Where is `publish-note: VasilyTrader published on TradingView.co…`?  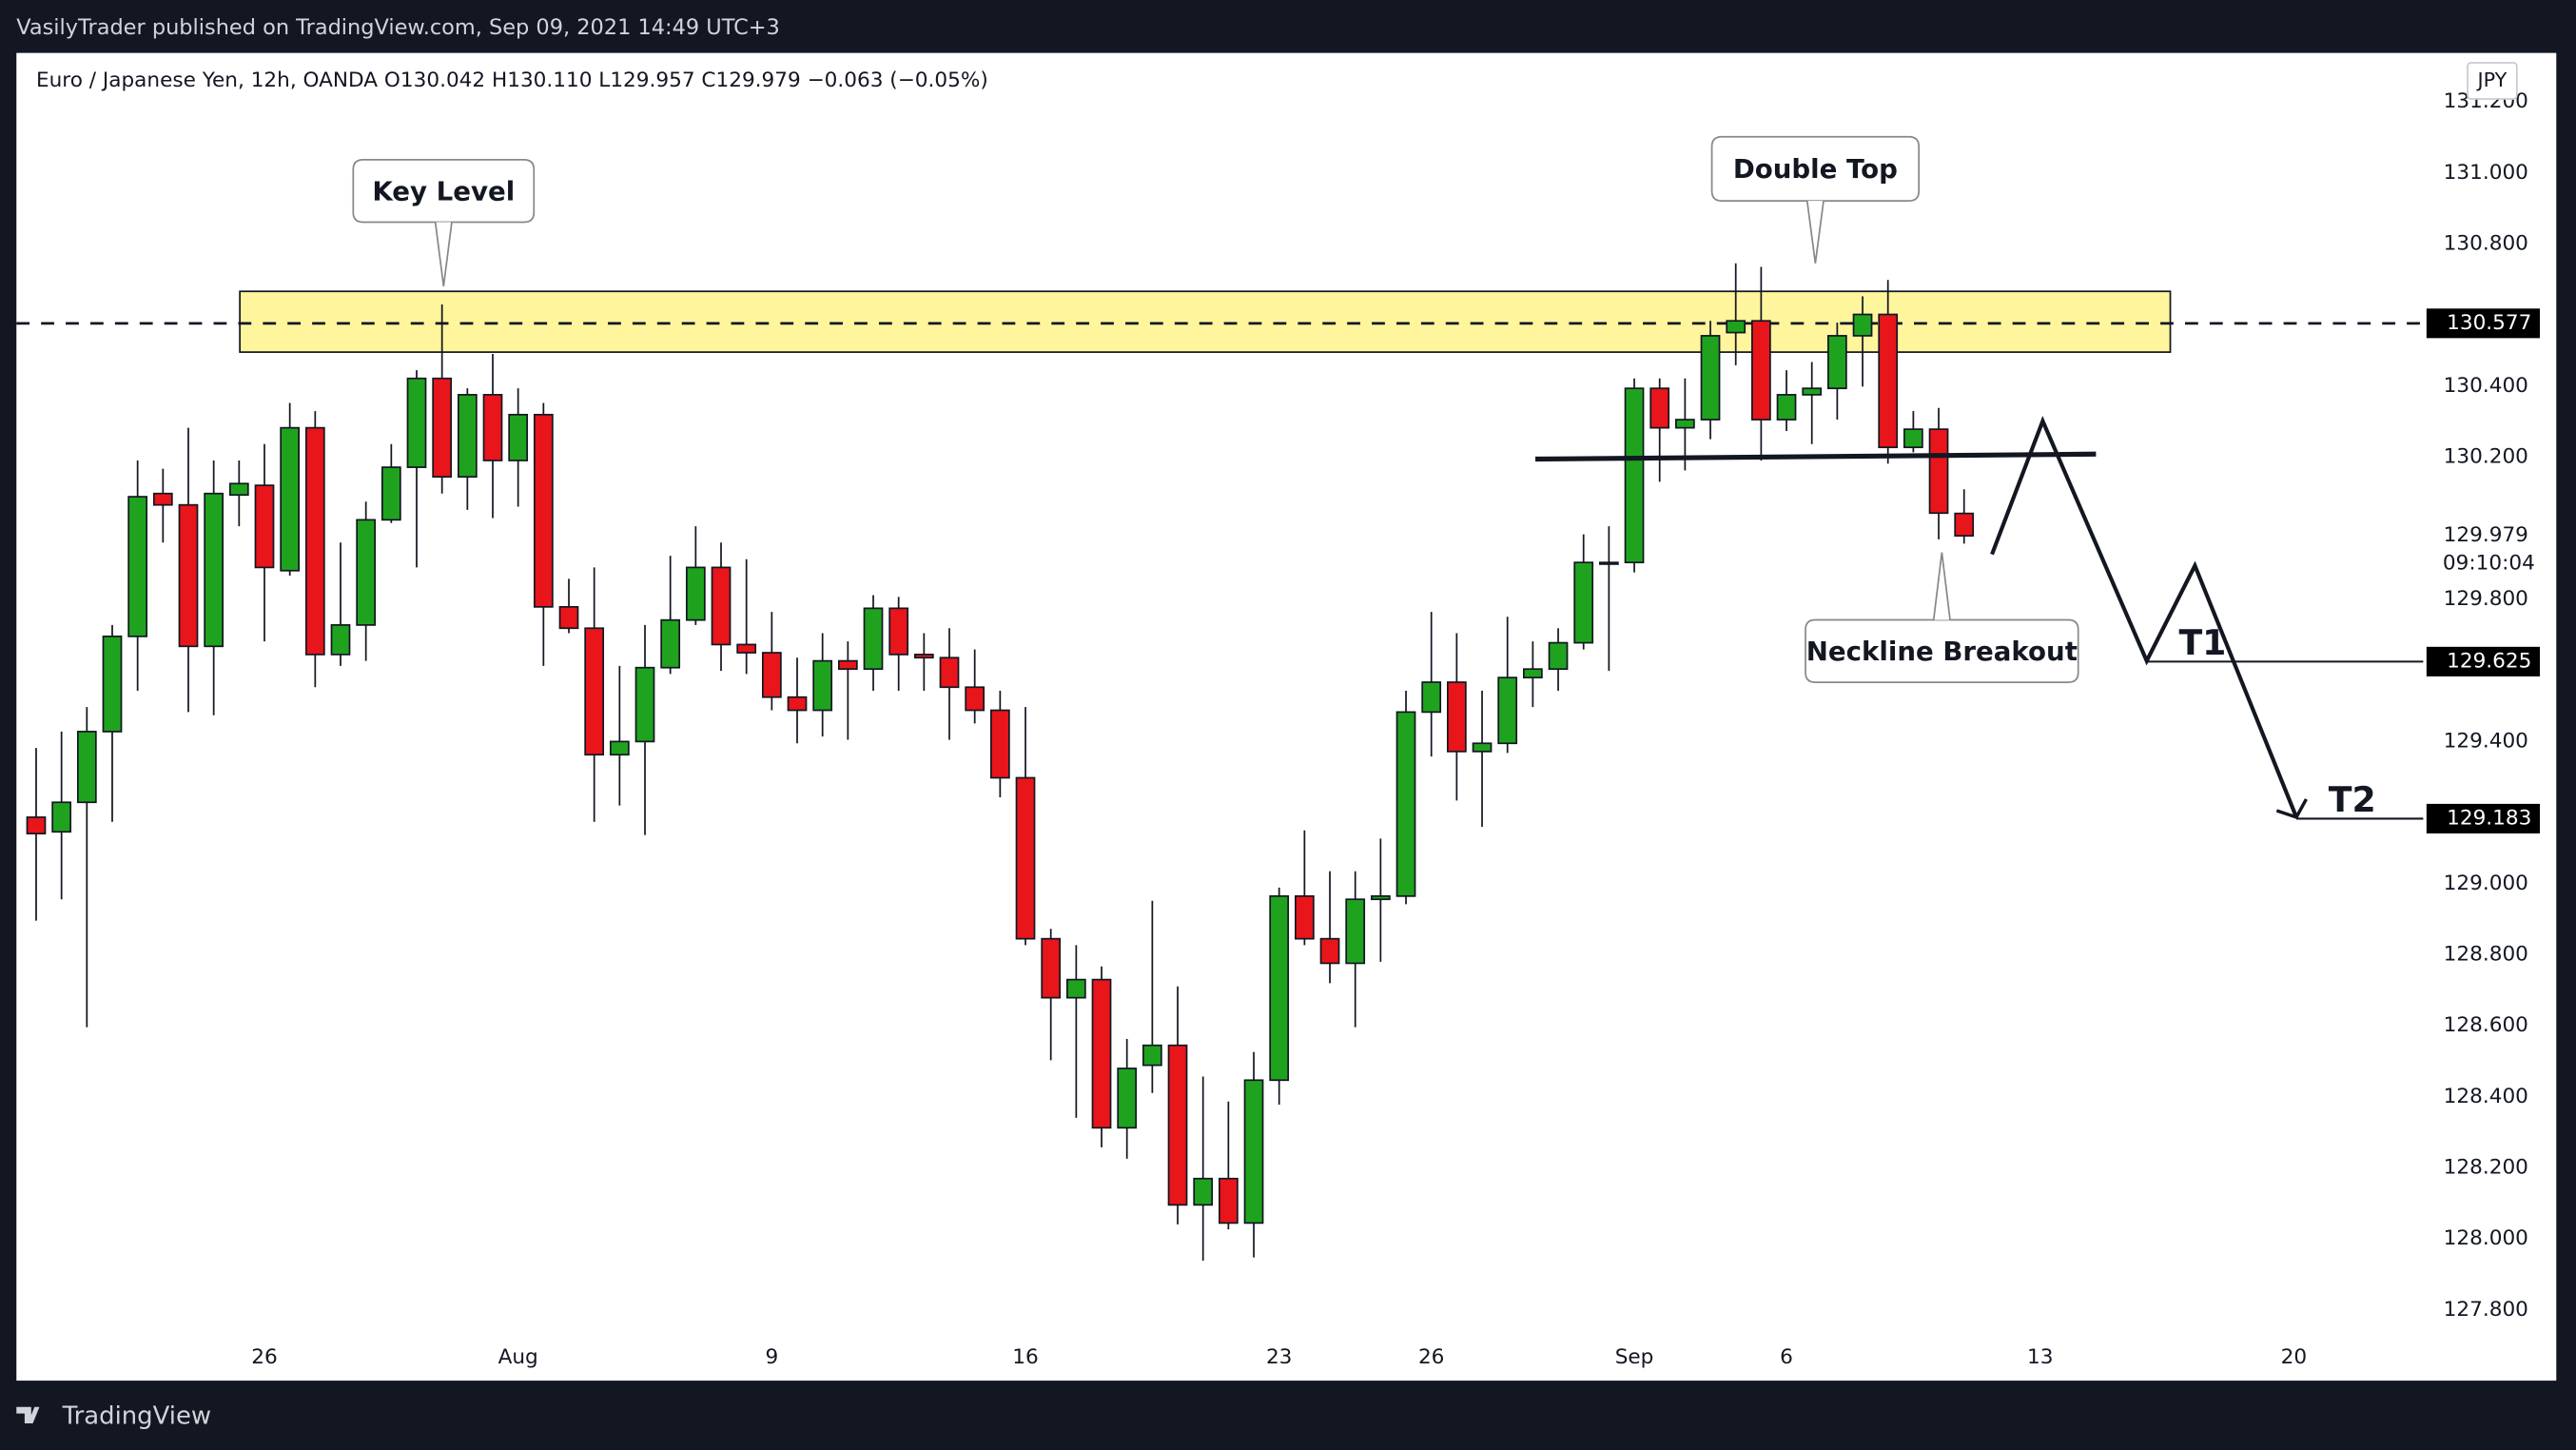 publish-note: VasilyTrader published on TradingView.co… is located at coordinates (398, 27).